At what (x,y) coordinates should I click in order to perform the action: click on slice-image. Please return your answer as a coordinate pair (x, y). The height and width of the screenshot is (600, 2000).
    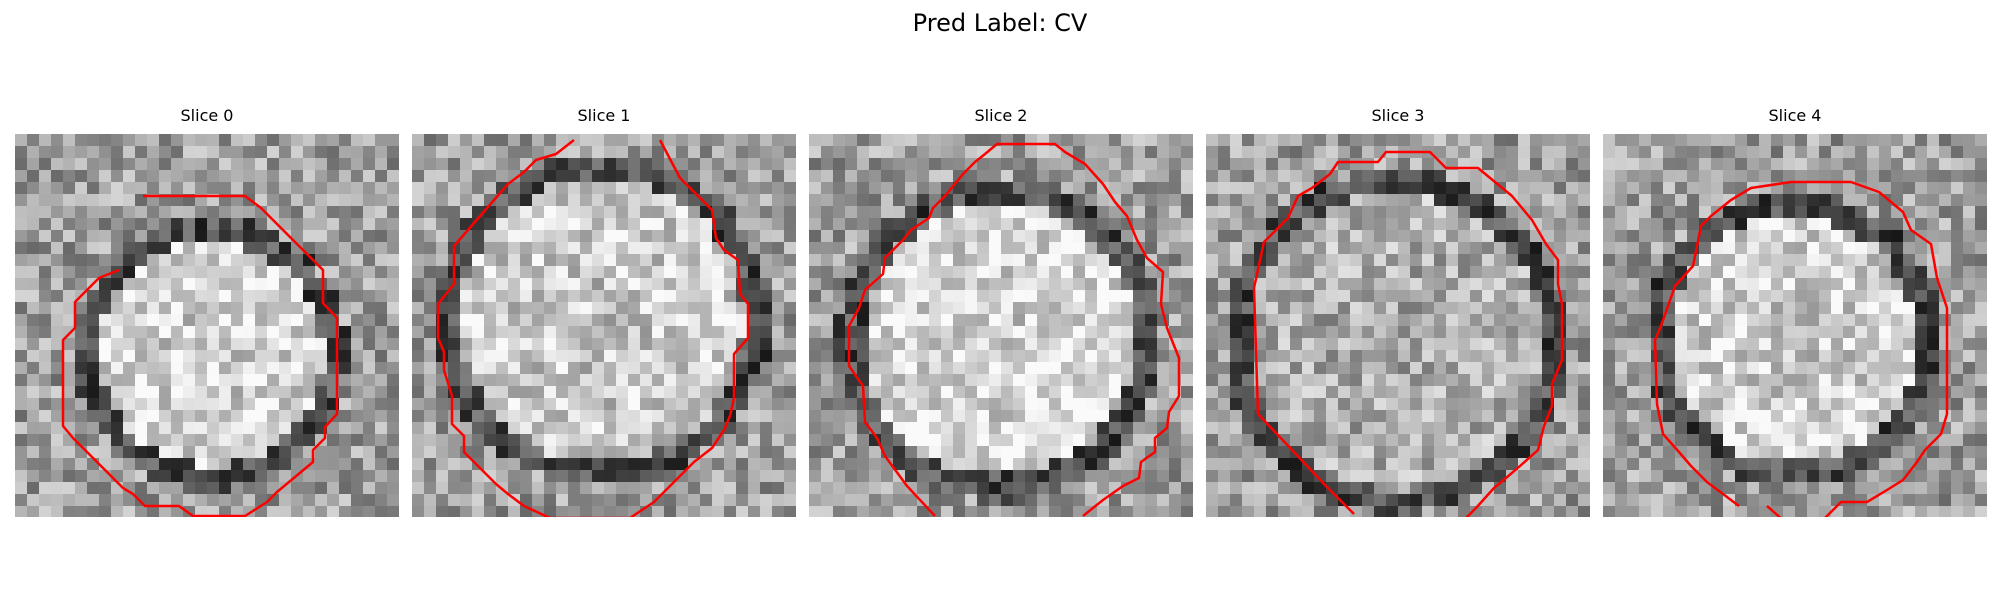
    Looking at the image, I should click on (1398, 325).